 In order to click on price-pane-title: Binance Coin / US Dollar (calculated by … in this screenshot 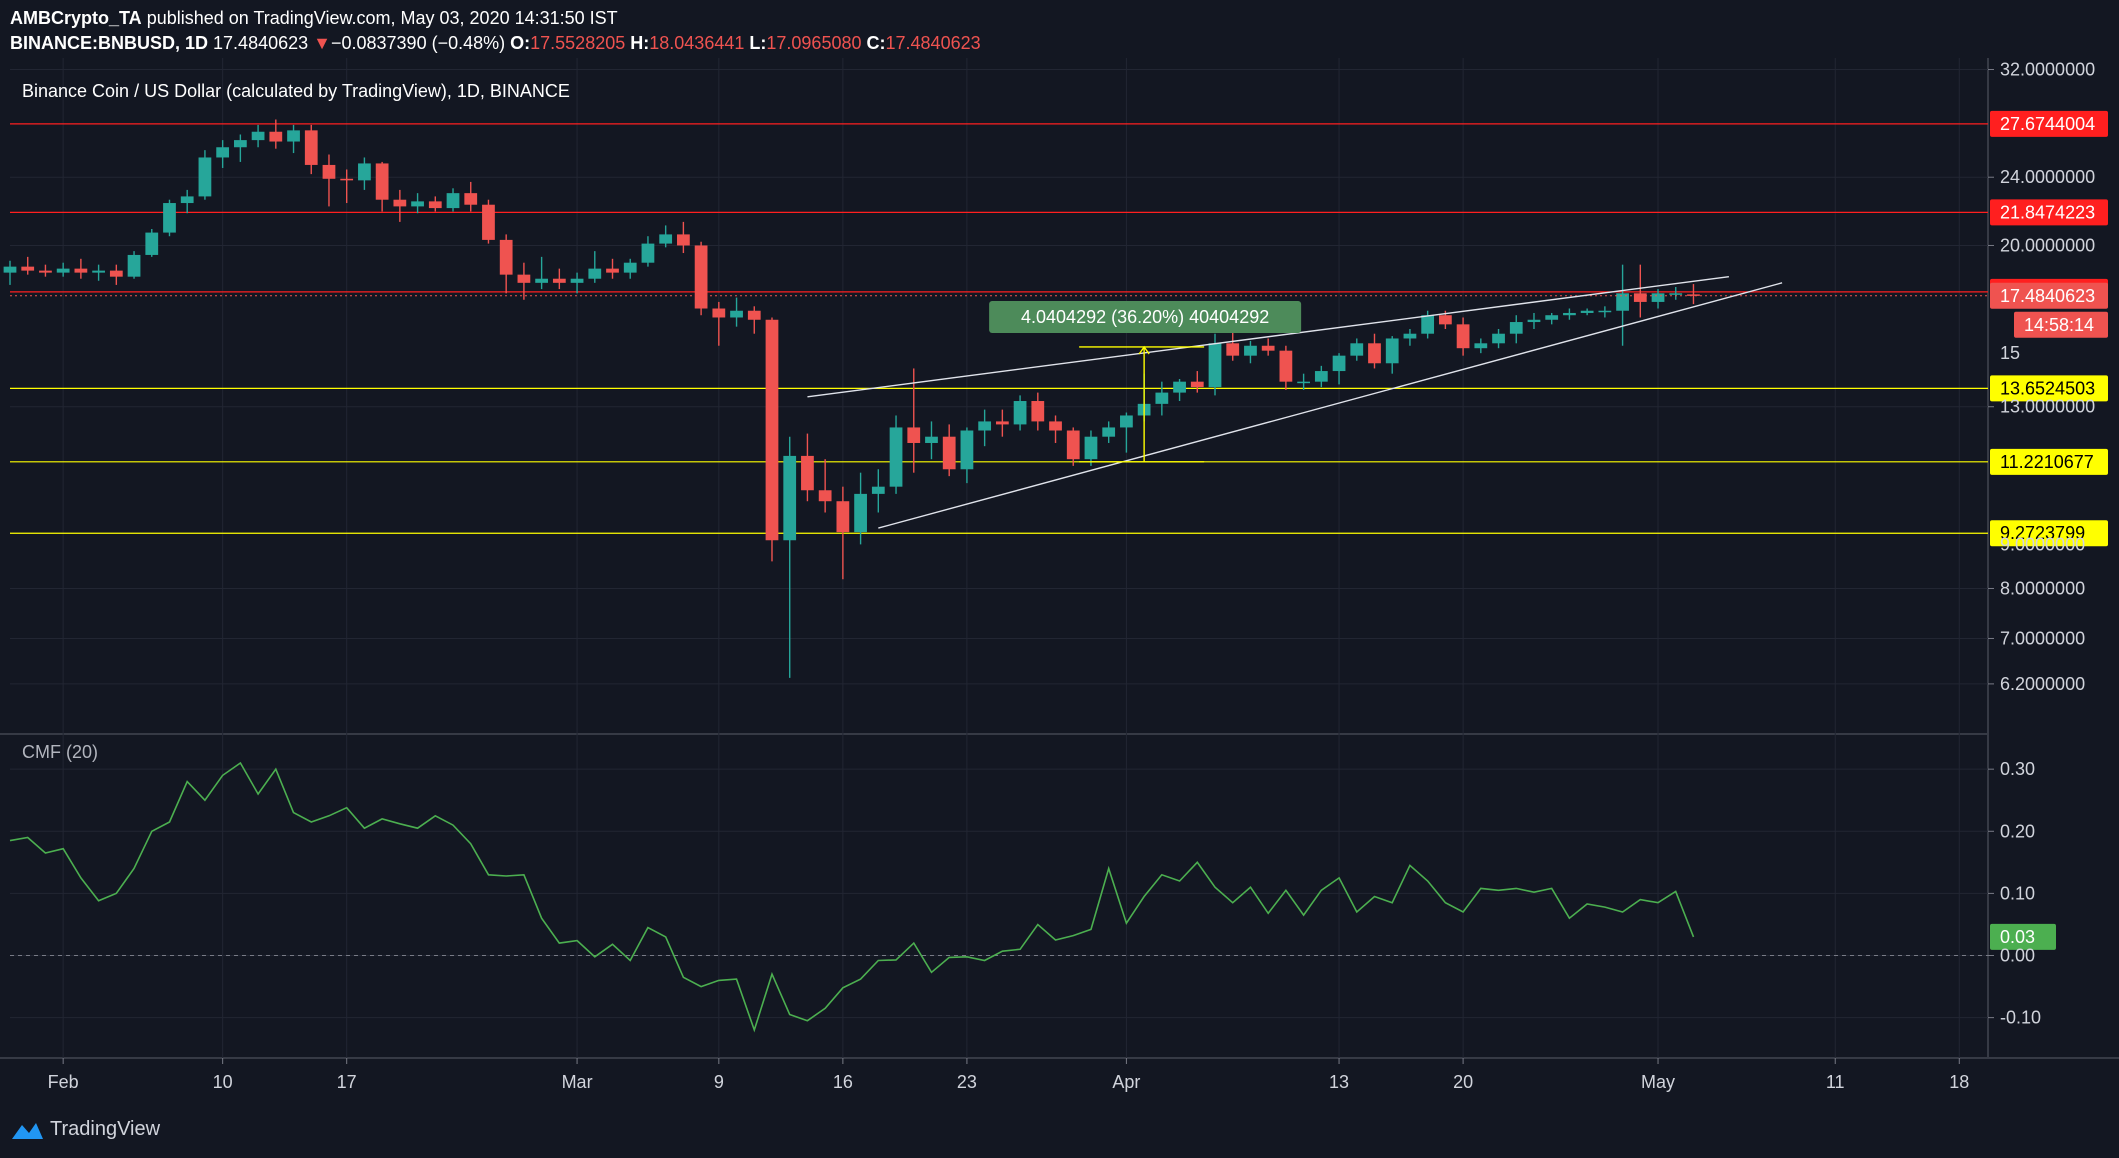, I will do `click(296, 91)`.